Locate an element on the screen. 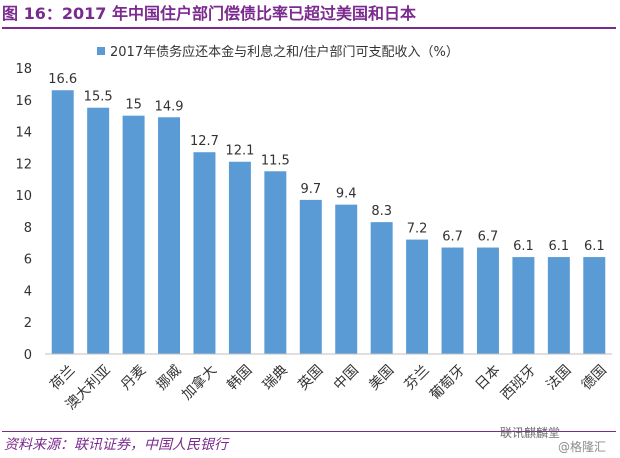 The width and height of the screenshot is (620, 458). x-tick-label: 芬兰 is located at coordinates (417, 377).